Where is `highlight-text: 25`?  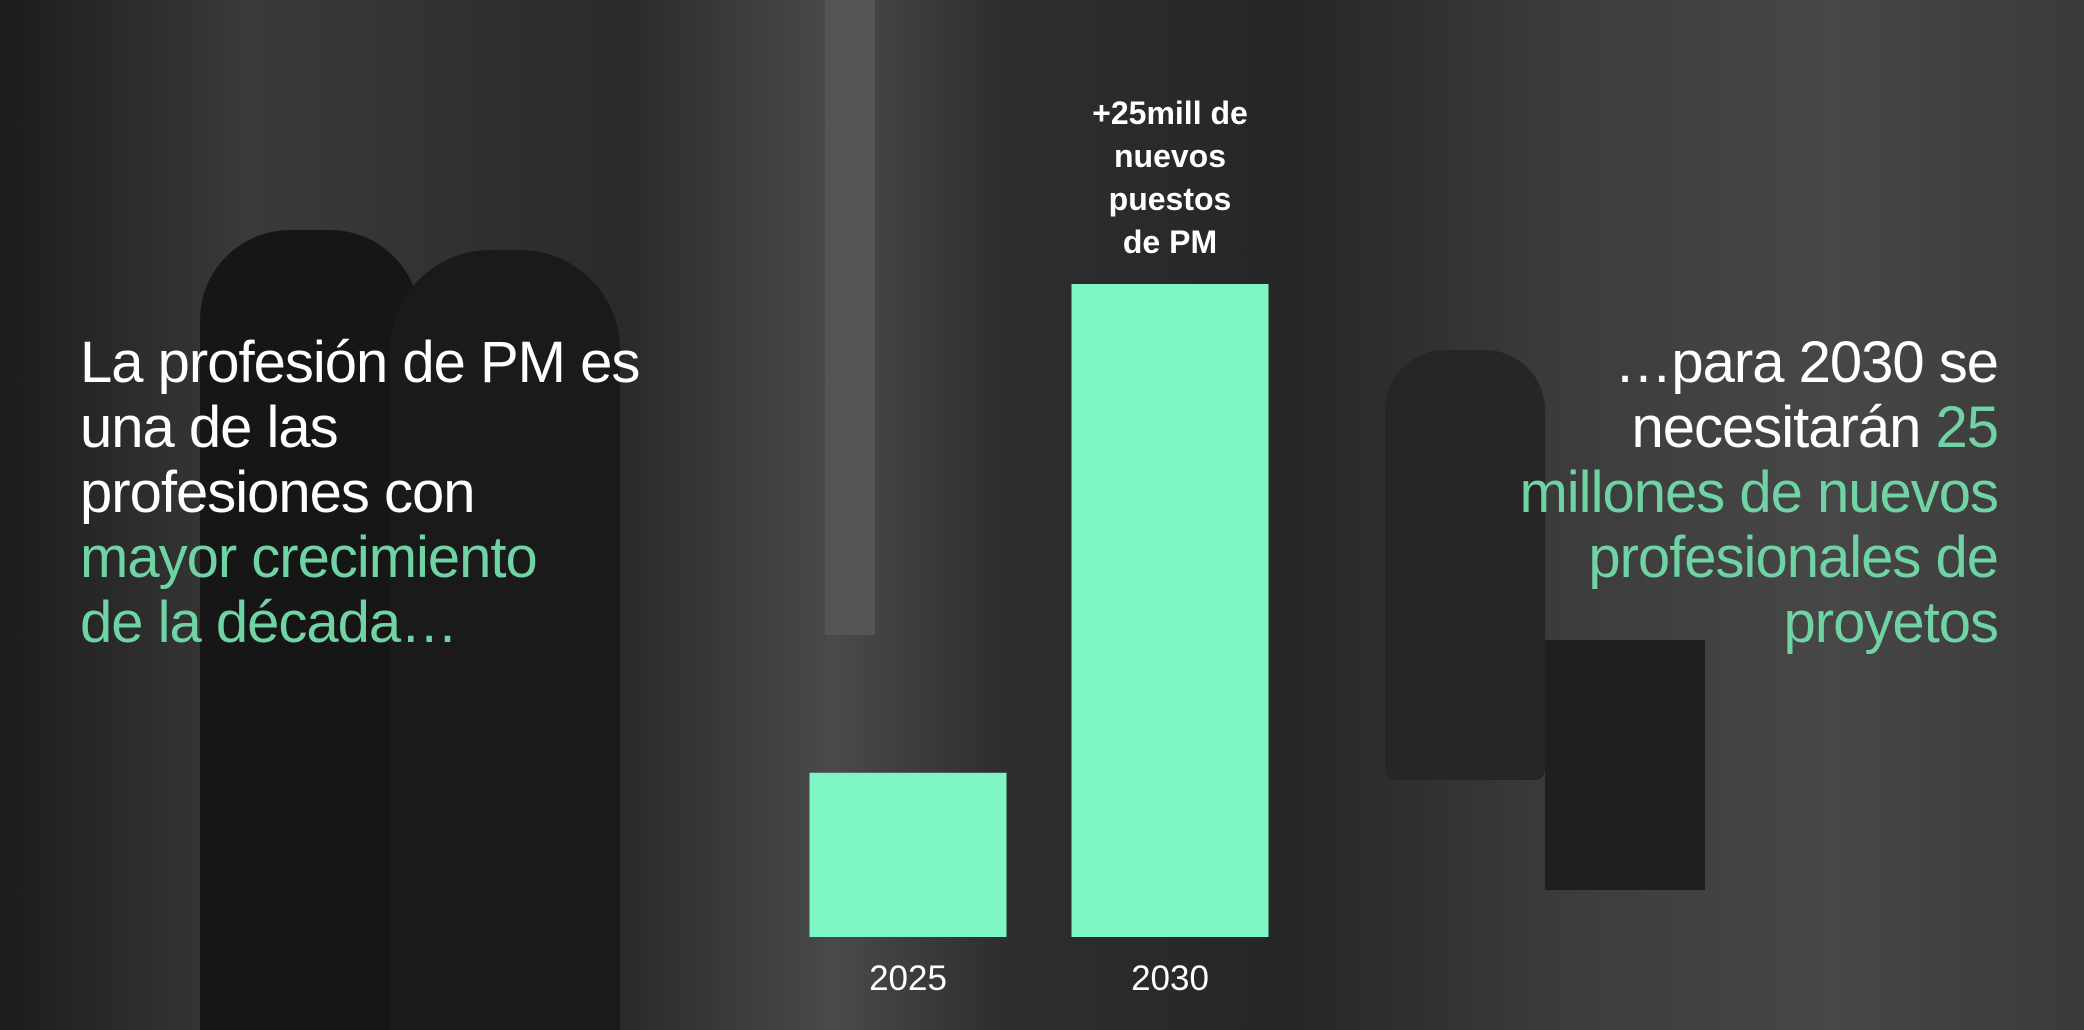 highlight-text: 25 is located at coordinates (1967, 427).